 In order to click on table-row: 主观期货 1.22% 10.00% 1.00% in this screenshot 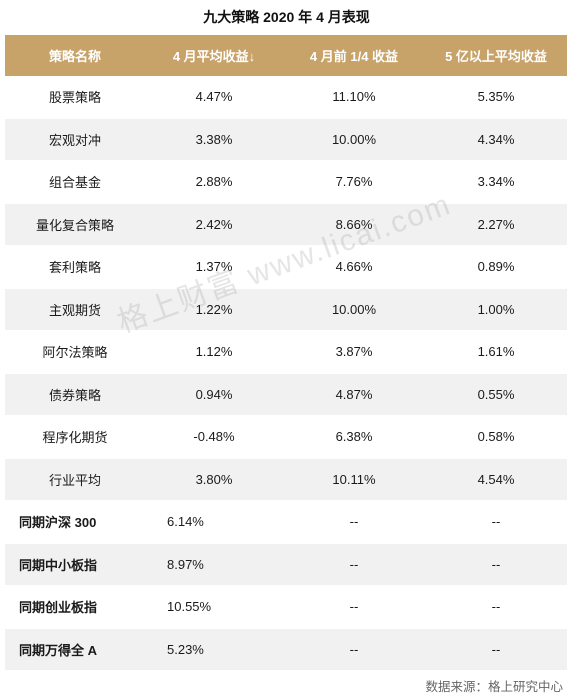, I will do `click(286, 309)`.